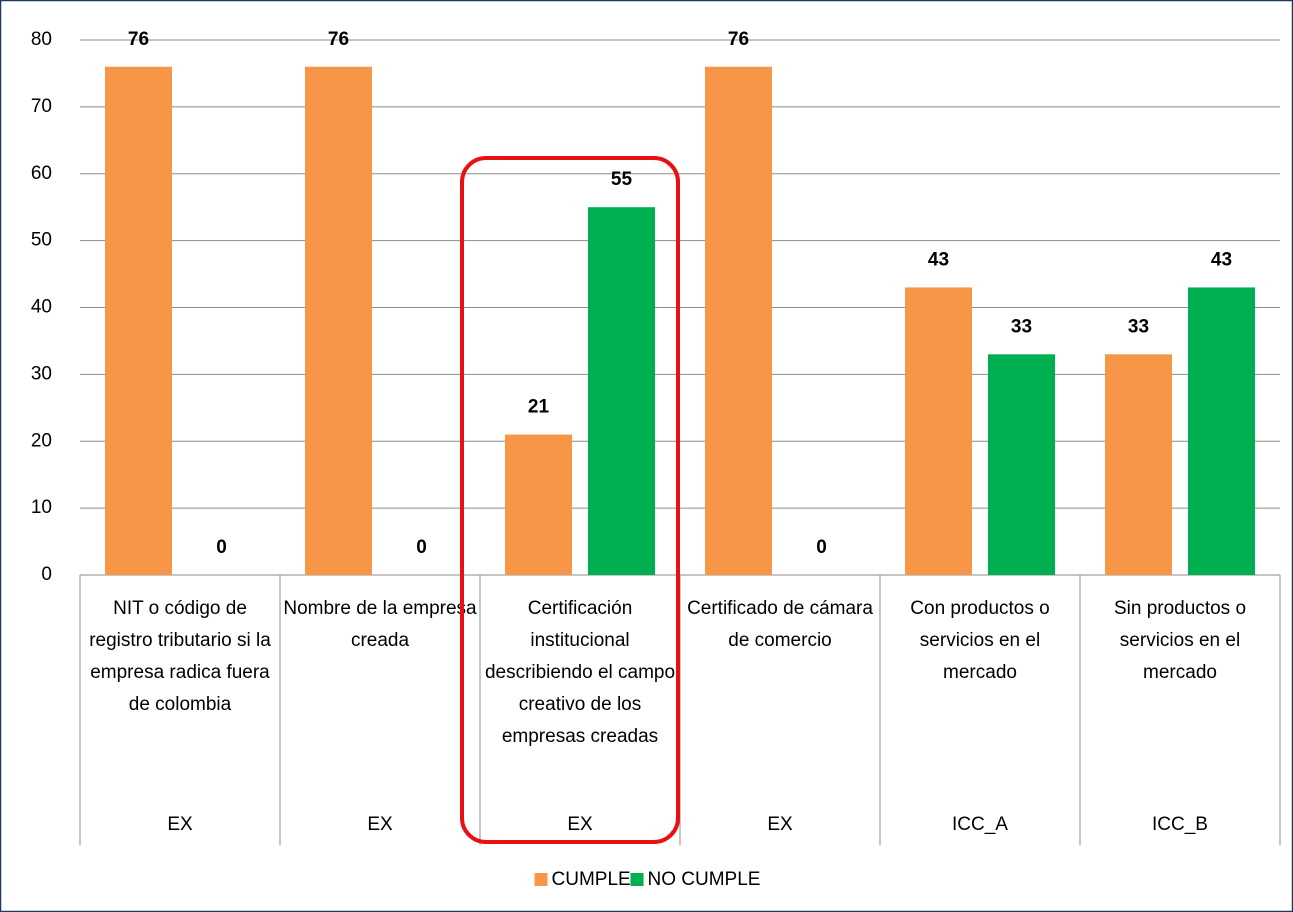  I want to click on y-tick-label: 30, so click(41, 373).